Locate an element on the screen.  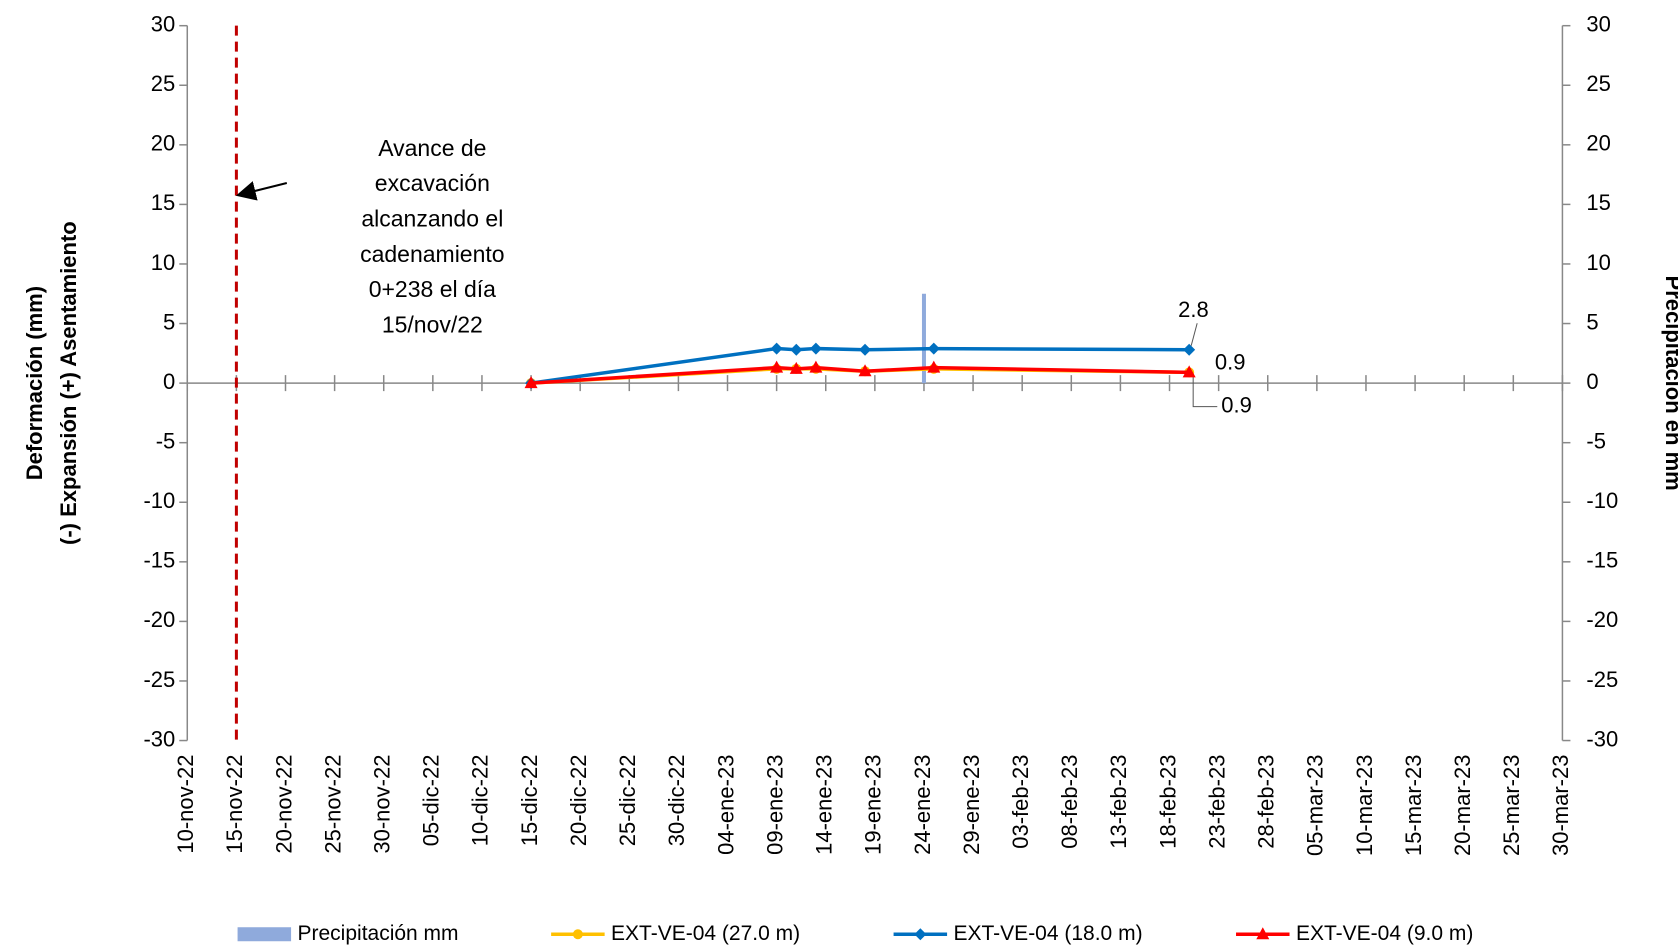
x-tick-label: 10-dic-22 is located at coordinates (480, 801).